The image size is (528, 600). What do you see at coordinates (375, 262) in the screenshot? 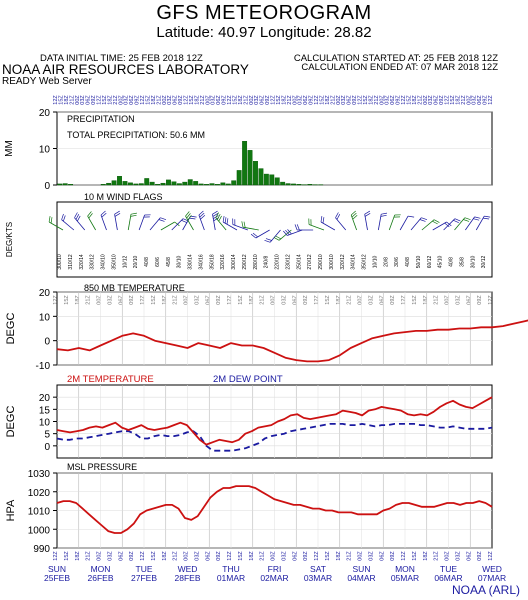
I see `wind-value-label: 10/10` at bounding box center [375, 262].